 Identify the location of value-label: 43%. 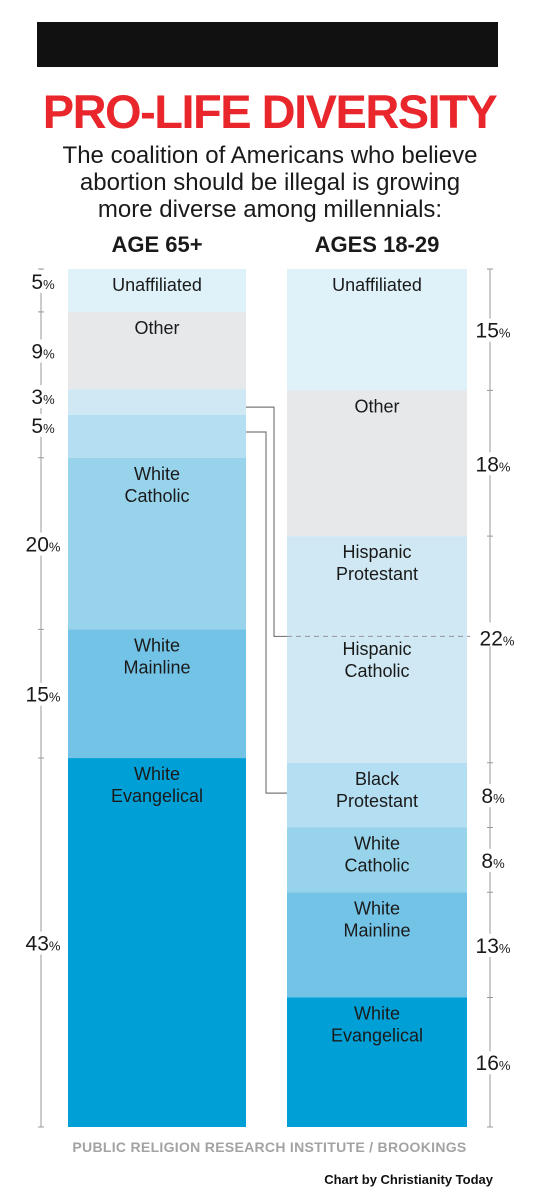
(43, 944).